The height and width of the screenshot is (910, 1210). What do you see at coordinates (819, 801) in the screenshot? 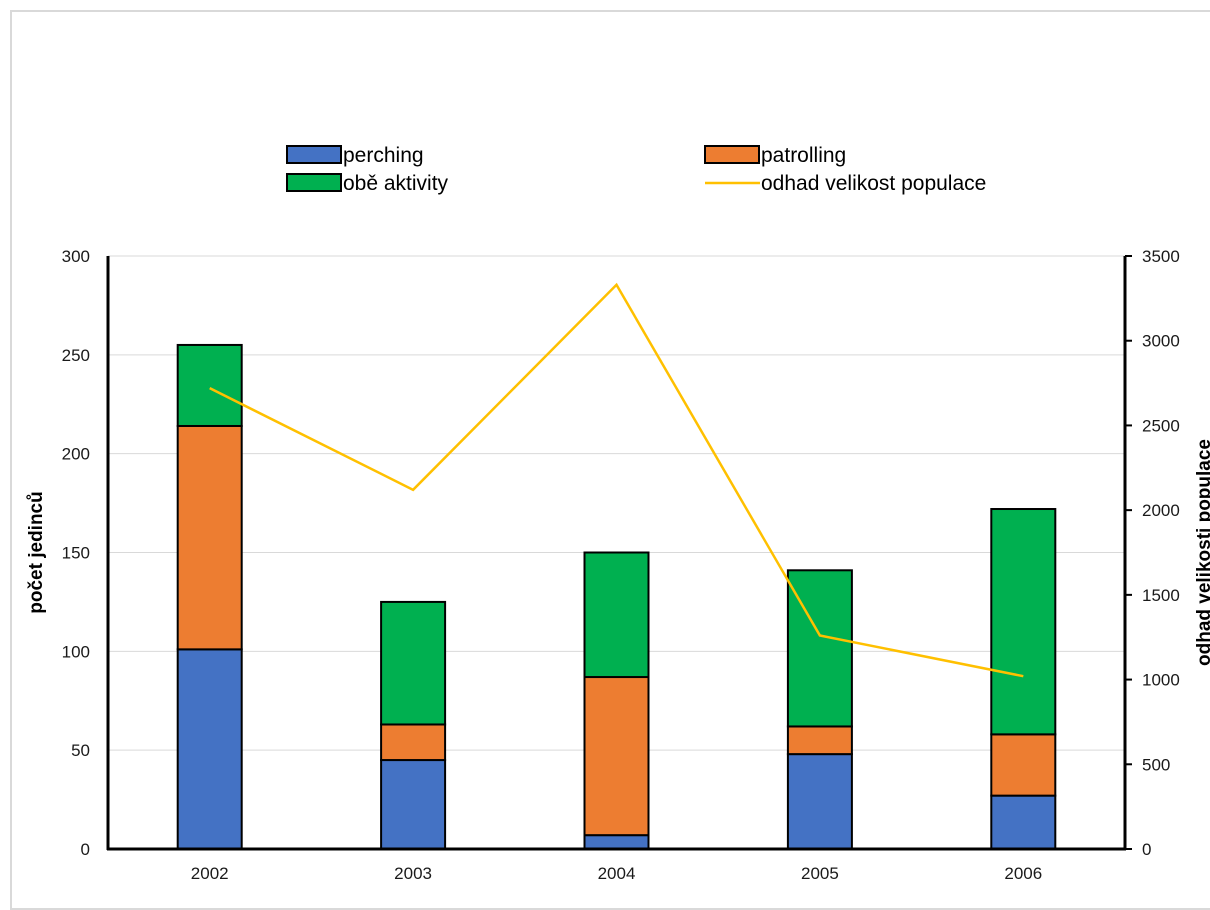
I see `bar-perching-2005` at bounding box center [819, 801].